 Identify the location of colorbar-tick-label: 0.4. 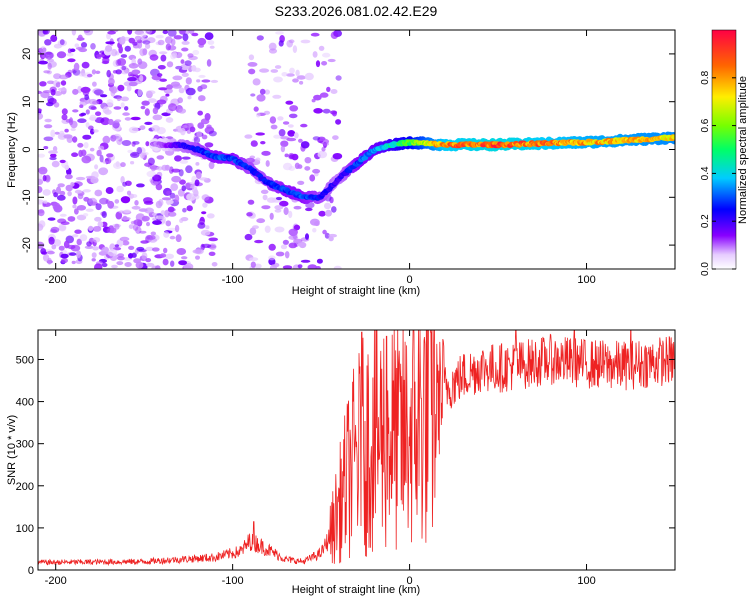
(705, 173).